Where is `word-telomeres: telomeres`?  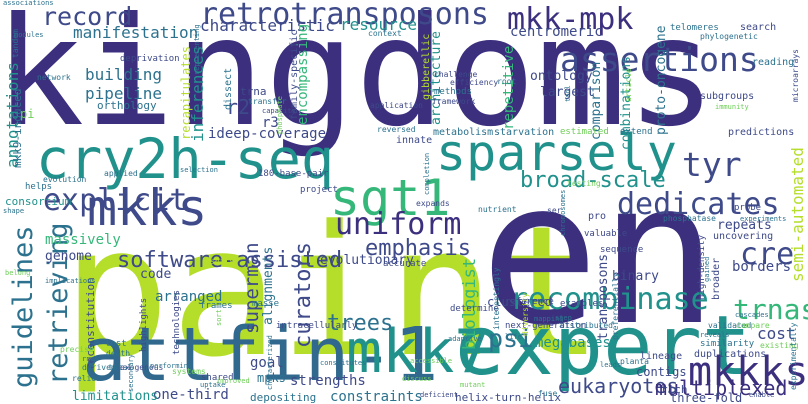 word-telomeres: telomeres is located at coordinates (694, 28).